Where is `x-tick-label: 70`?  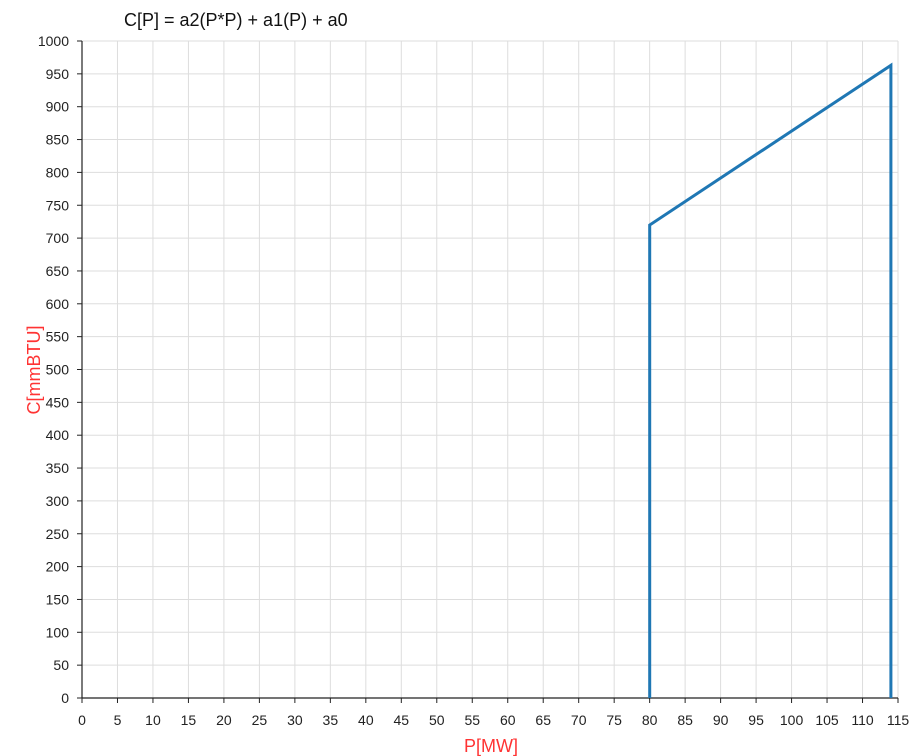 x-tick-label: 70 is located at coordinates (579, 720).